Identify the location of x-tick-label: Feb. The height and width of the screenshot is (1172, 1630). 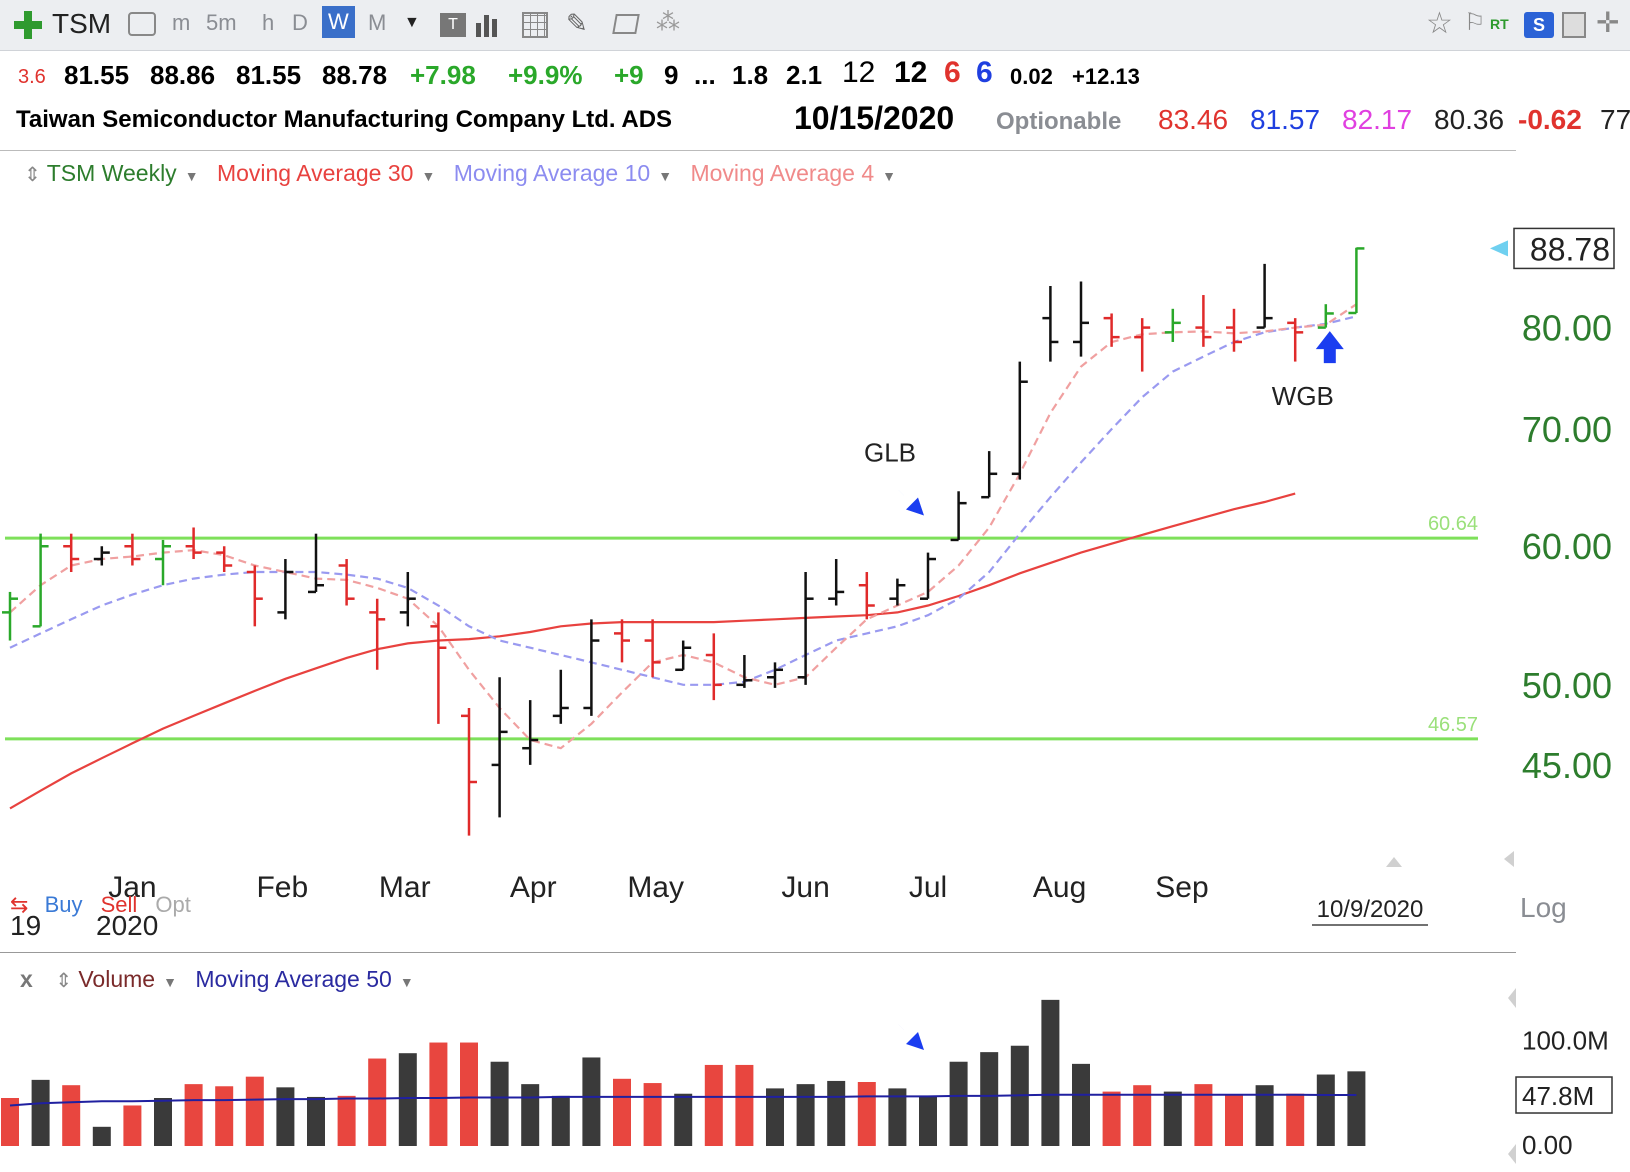
(282, 887).